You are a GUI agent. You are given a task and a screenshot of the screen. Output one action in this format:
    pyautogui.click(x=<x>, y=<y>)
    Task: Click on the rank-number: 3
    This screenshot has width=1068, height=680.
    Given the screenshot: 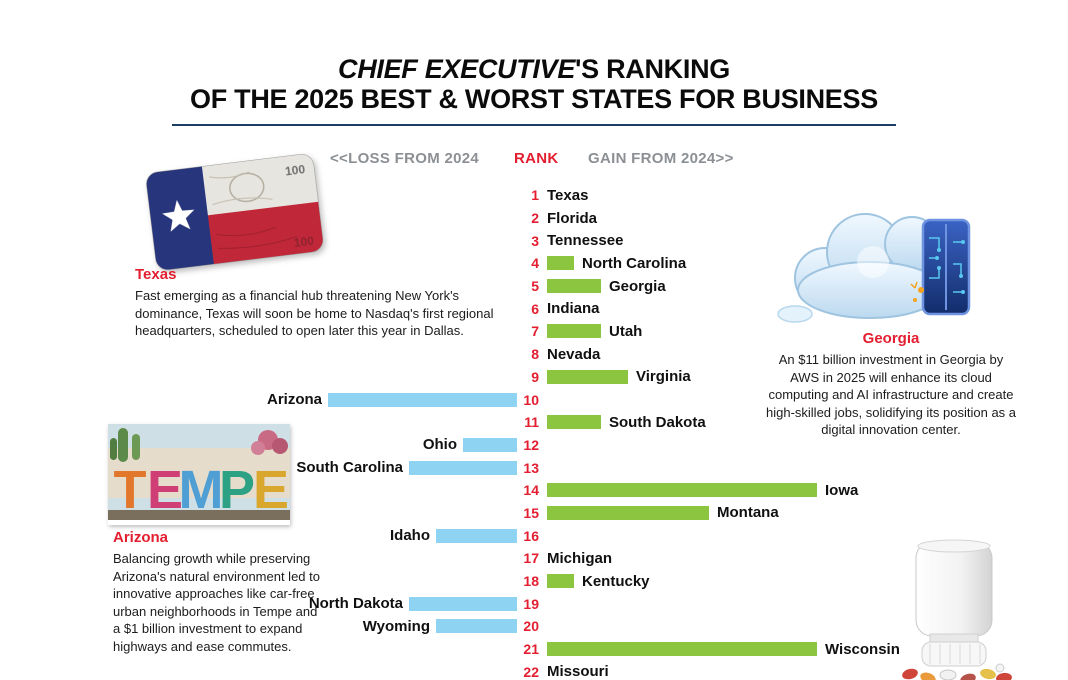 What is the action you would take?
    pyautogui.click(x=535, y=240)
    